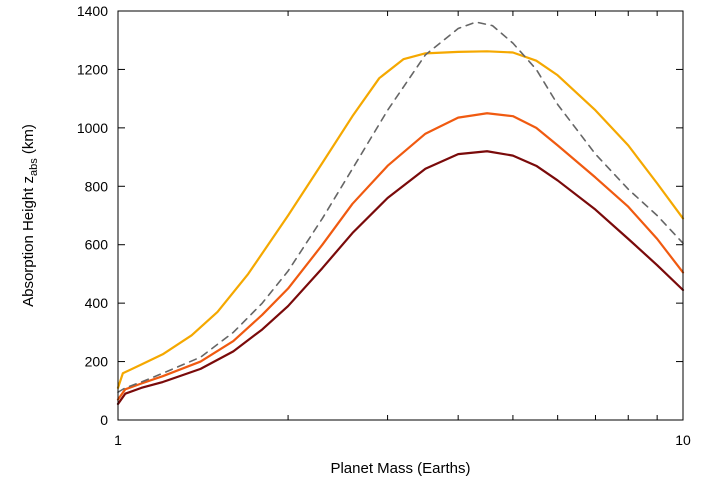 This screenshot has height=483, width=718. I want to click on y-tick-label: 1400, so click(92, 11).